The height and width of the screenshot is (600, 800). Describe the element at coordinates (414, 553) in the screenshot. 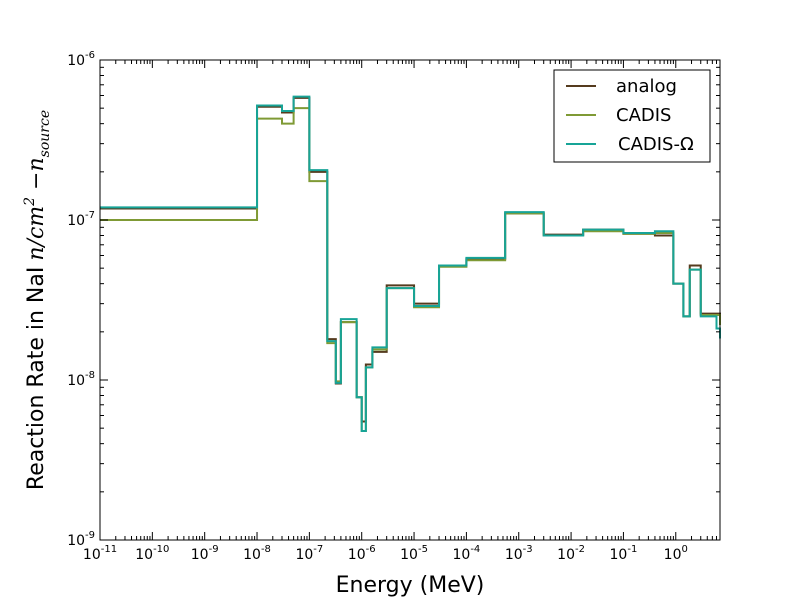

I see `x-tick-label: 10⁻⁵` at that location.